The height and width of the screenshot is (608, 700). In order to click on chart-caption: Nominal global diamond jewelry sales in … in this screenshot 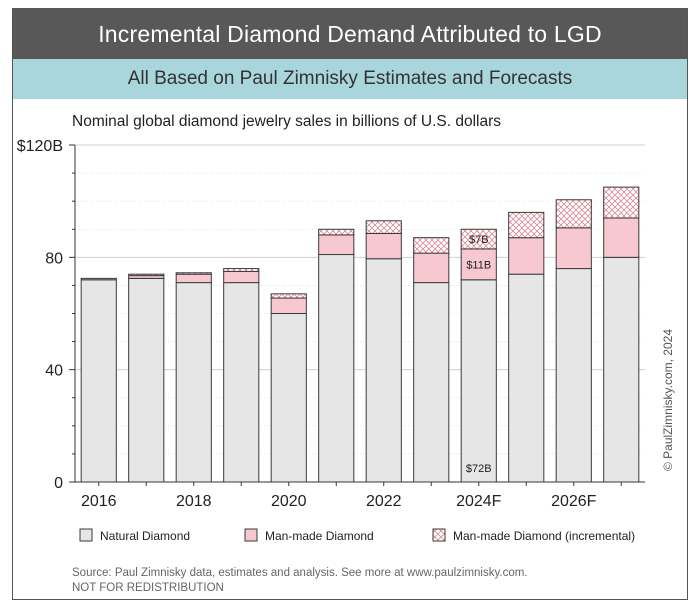, I will do `click(287, 121)`.